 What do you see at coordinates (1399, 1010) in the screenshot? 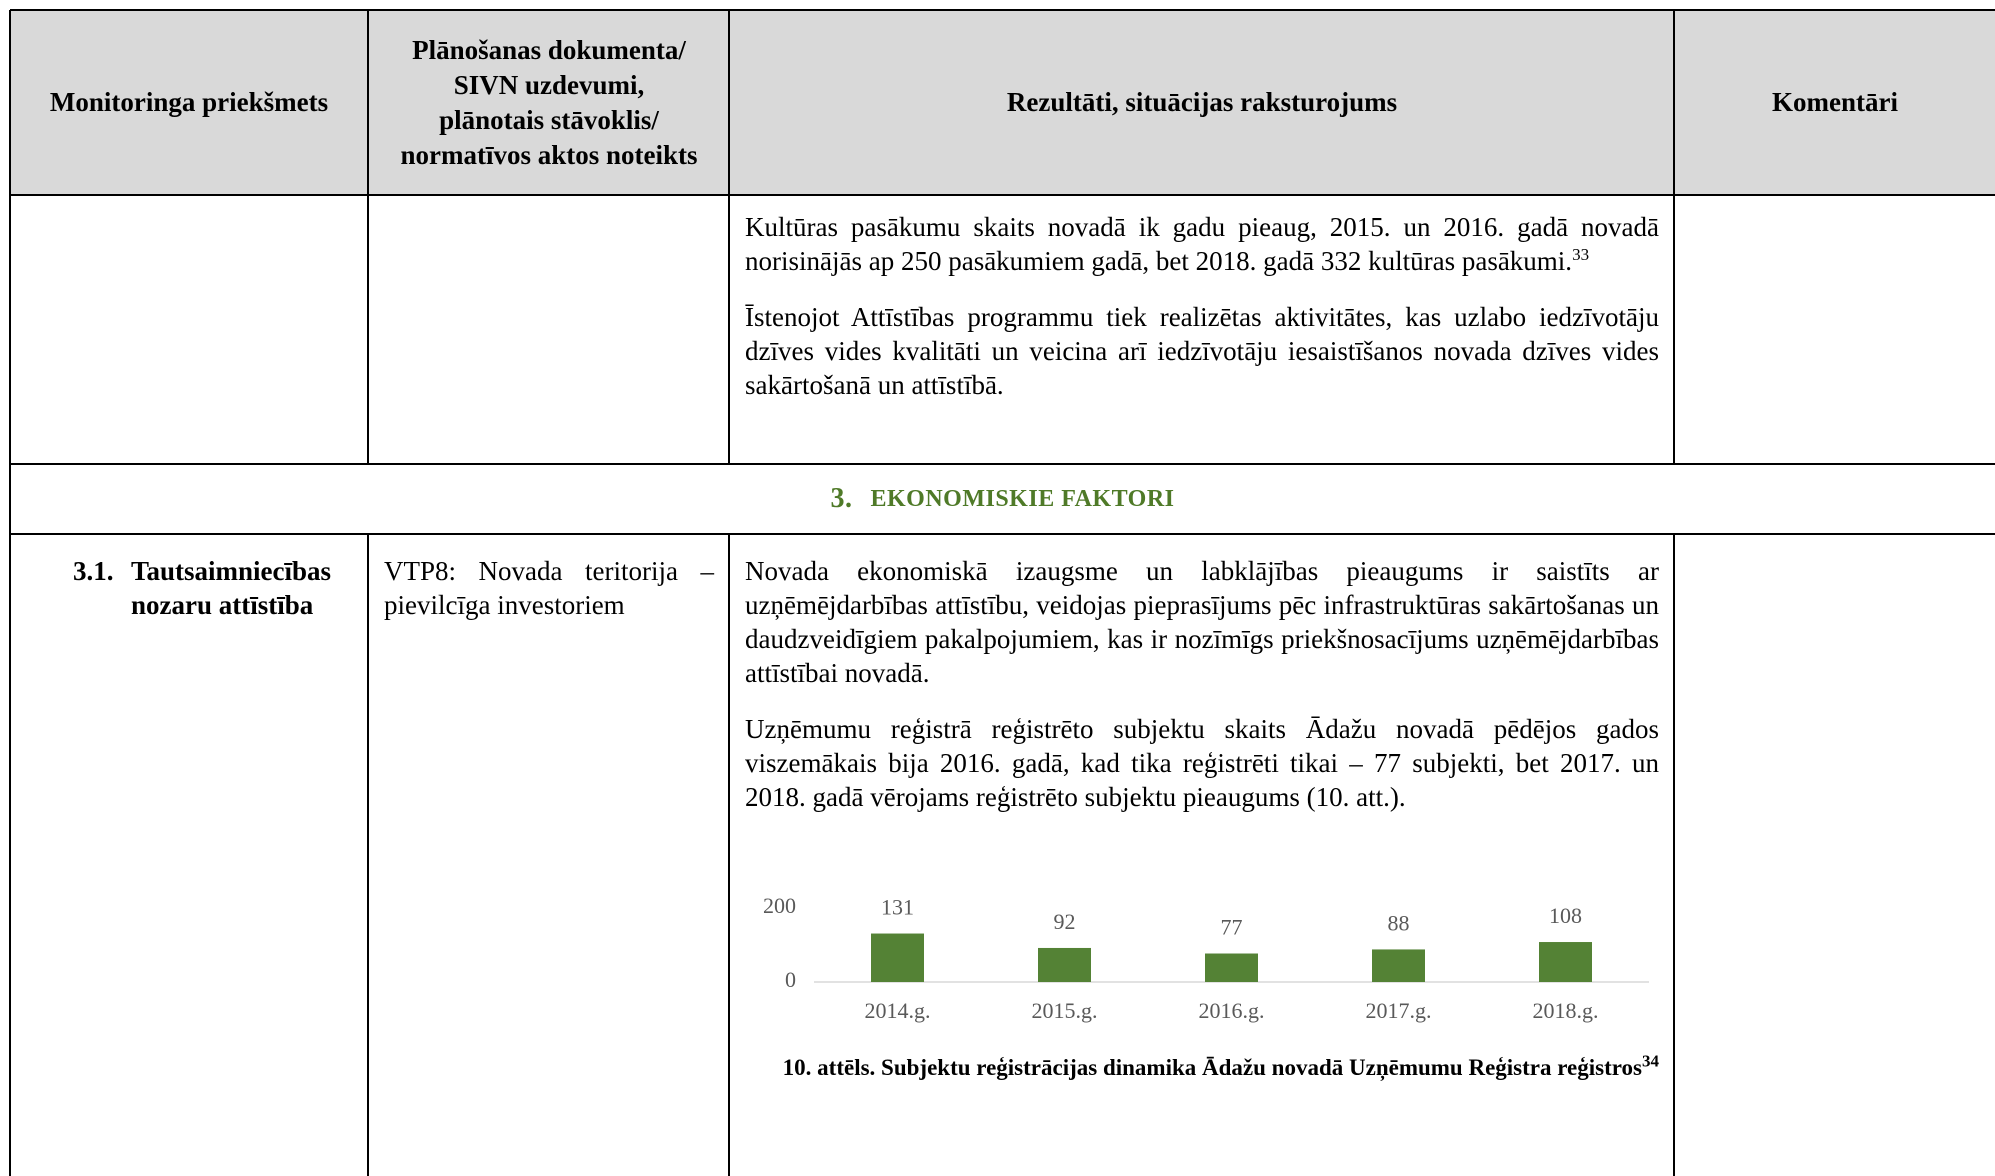
I see `x-tick-label: 2017.g.` at bounding box center [1399, 1010].